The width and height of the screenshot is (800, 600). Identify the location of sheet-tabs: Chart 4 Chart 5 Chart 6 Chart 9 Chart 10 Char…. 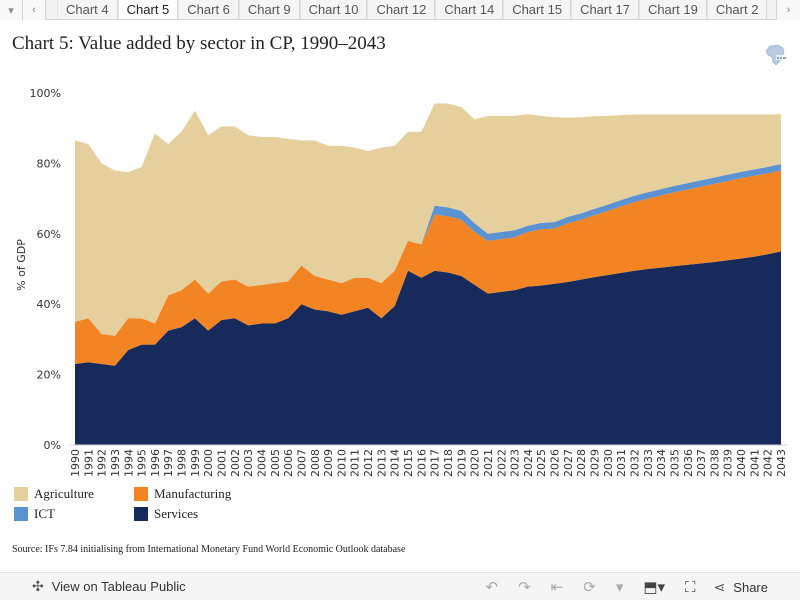
(413, 9).